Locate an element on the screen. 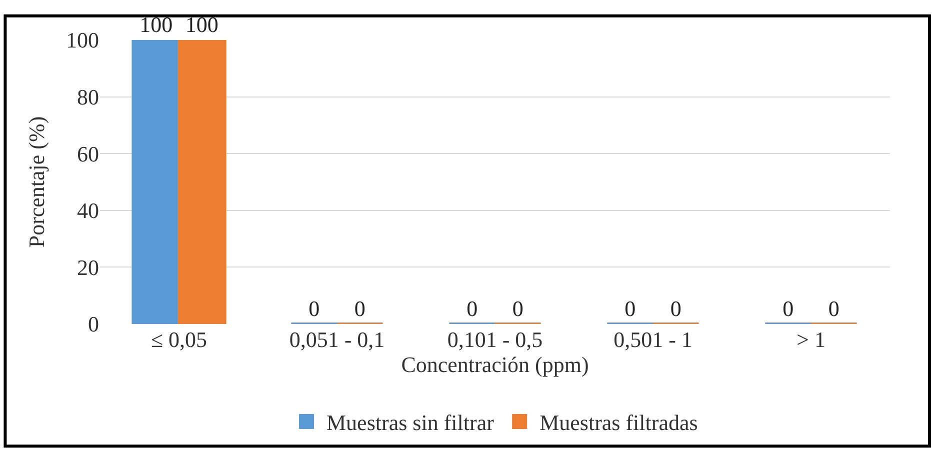 The height and width of the screenshot is (455, 940). x-axis-title: Concentración (ppm) is located at coordinates (495, 364).